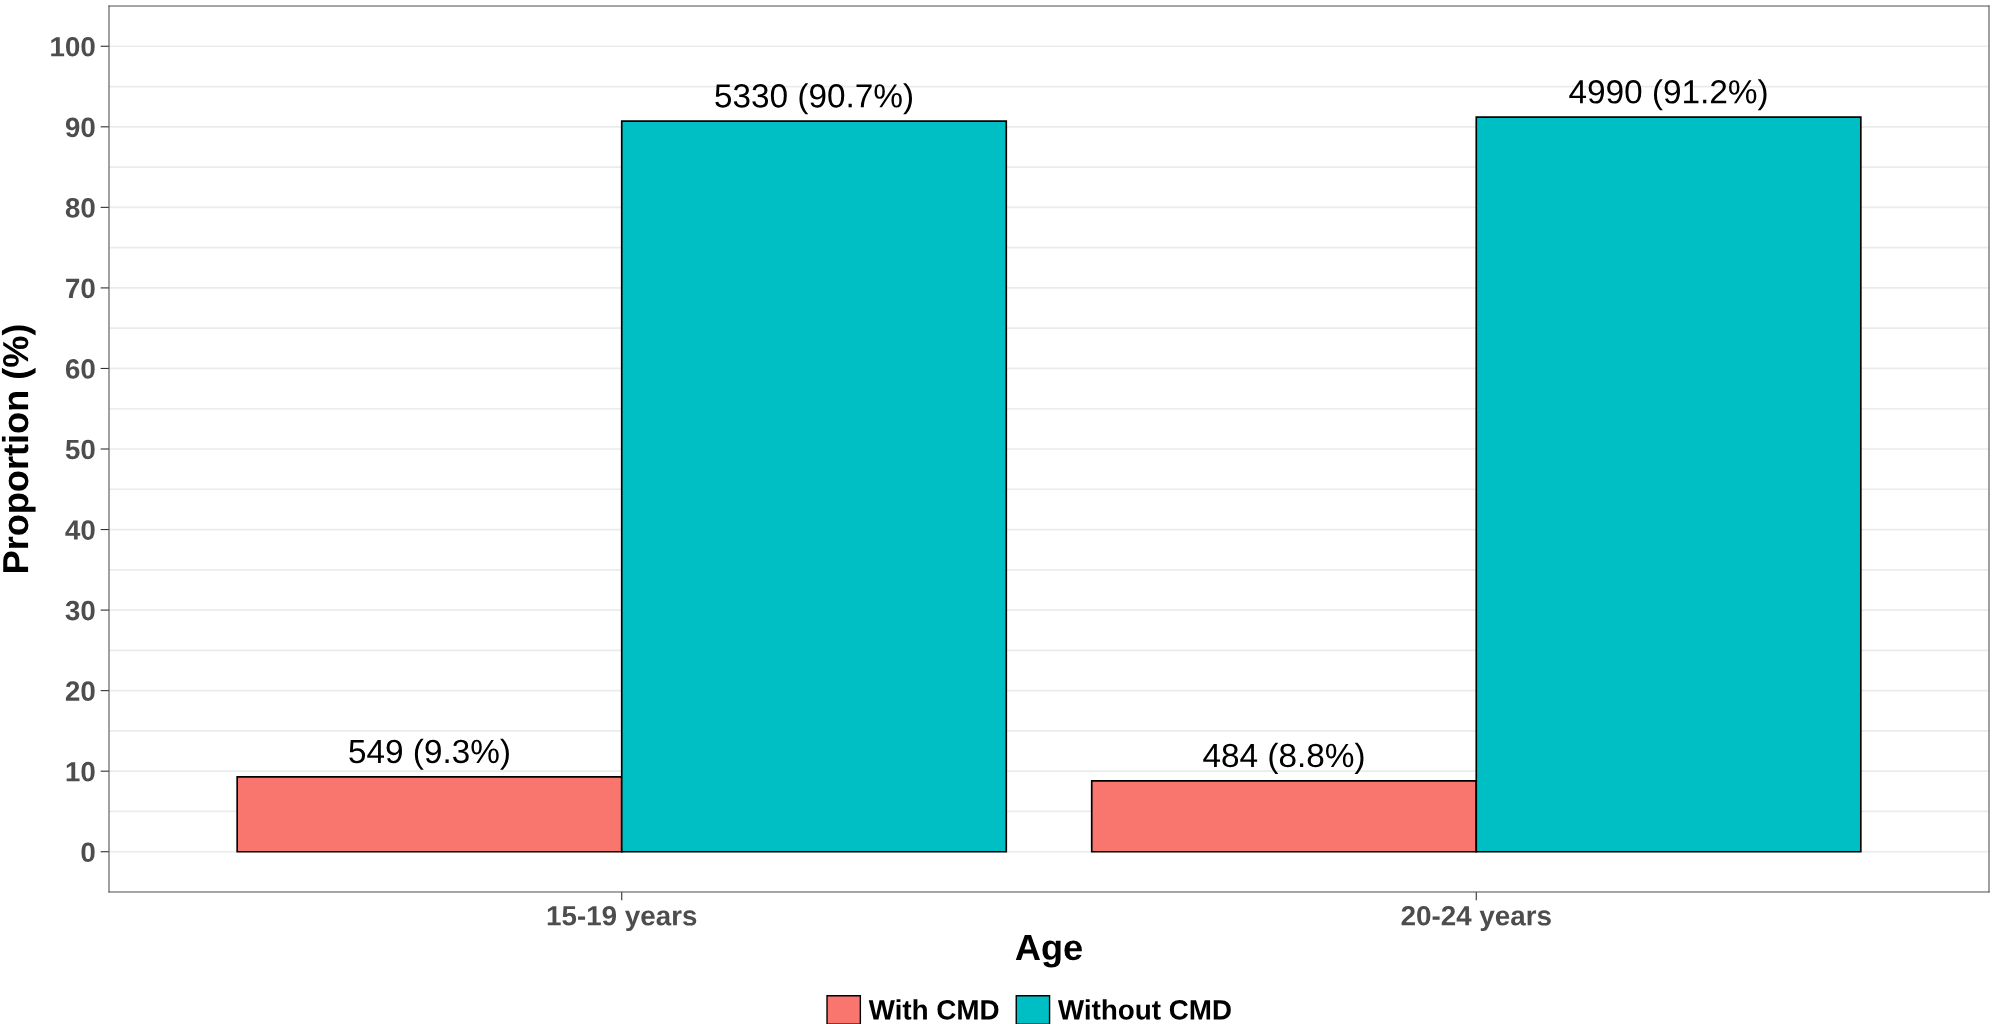  What do you see at coordinates (1283, 758) in the screenshot?
I see `data-label: 484 (8.8%)` at bounding box center [1283, 758].